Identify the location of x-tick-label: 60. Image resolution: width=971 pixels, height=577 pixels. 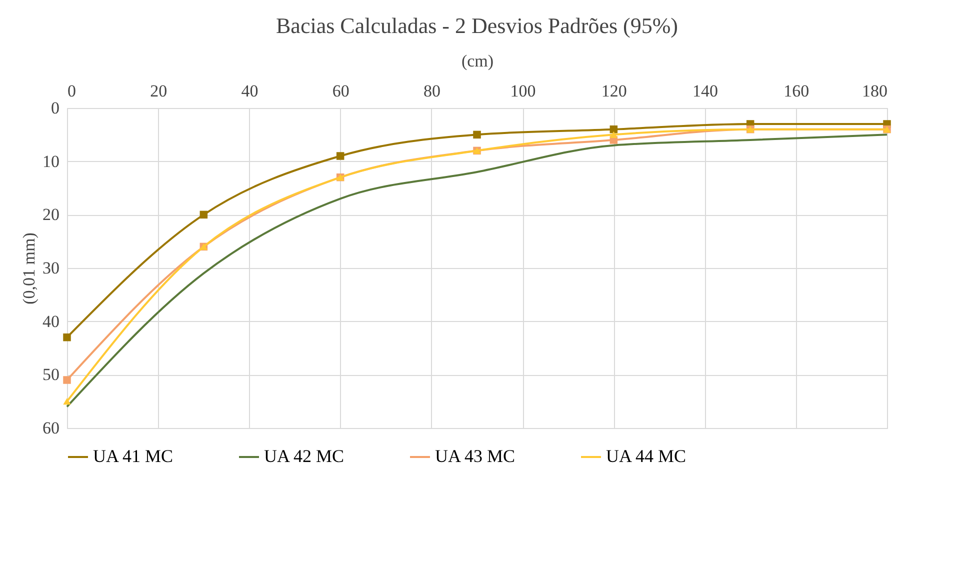
(341, 91).